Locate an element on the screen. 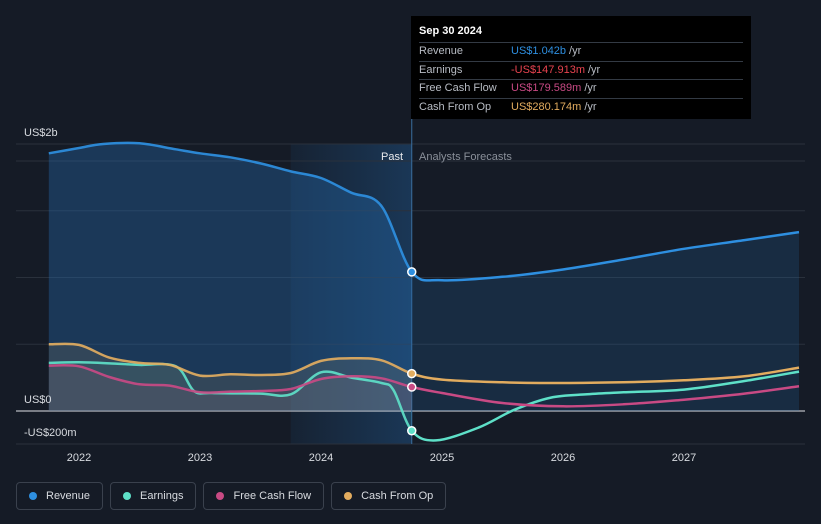 The height and width of the screenshot is (524, 821). tooltip-value: US$1.042b is located at coordinates (539, 51).